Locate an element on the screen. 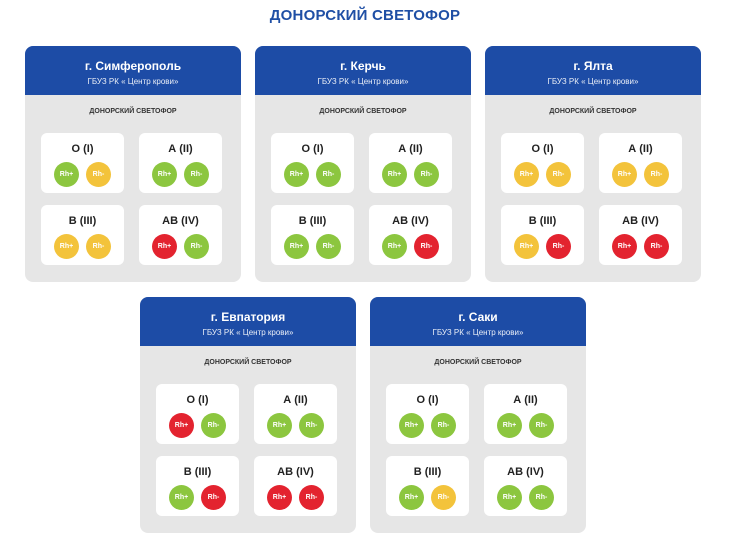  city-name: г. Евпатория is located at coordinates (248, 317).